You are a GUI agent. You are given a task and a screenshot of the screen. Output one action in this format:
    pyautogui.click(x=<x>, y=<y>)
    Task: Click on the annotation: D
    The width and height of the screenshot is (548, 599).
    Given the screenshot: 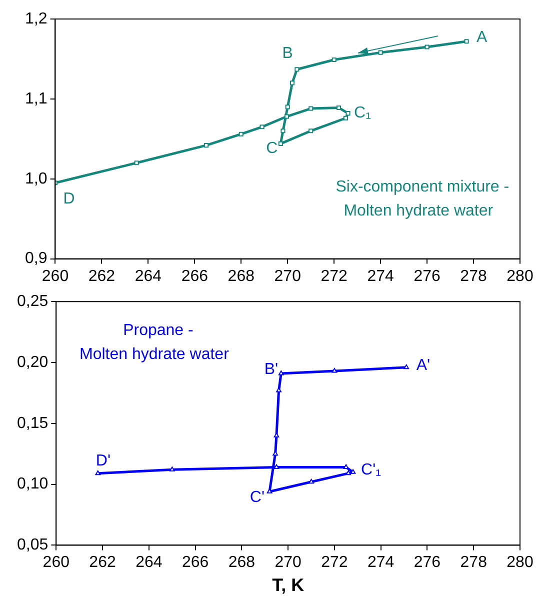 What is the action you would take?
    pyautogui.click(x=69, y=199)
    